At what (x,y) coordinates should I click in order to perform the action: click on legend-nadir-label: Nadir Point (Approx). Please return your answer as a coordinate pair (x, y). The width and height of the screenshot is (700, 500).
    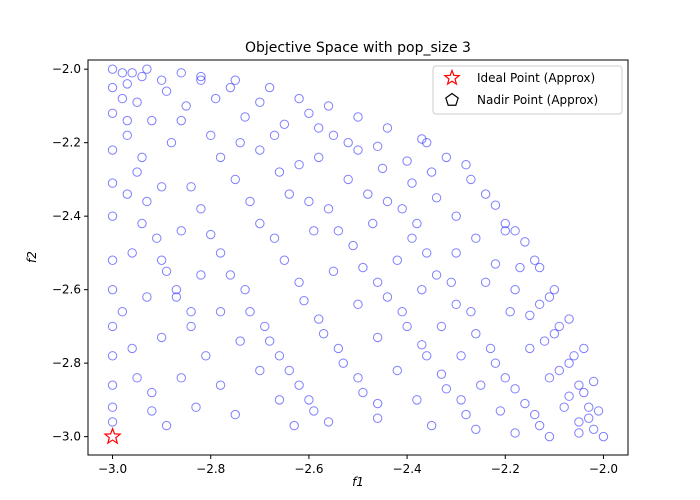
    Looking at the image, I should click on (537, 100).